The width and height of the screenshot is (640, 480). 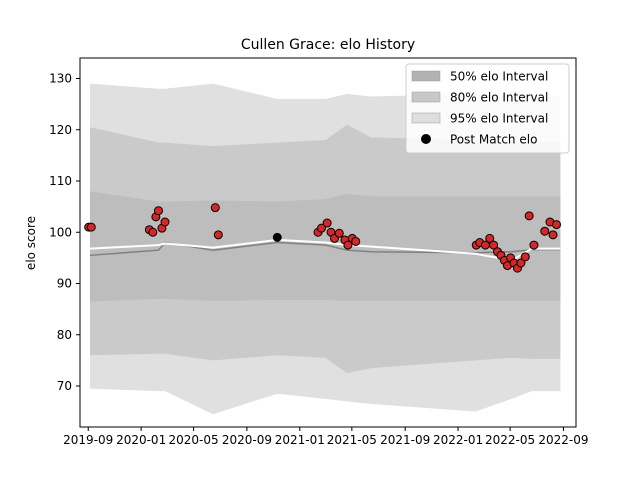 I want to click on mean-elo-line, so click(x=325, y=250).